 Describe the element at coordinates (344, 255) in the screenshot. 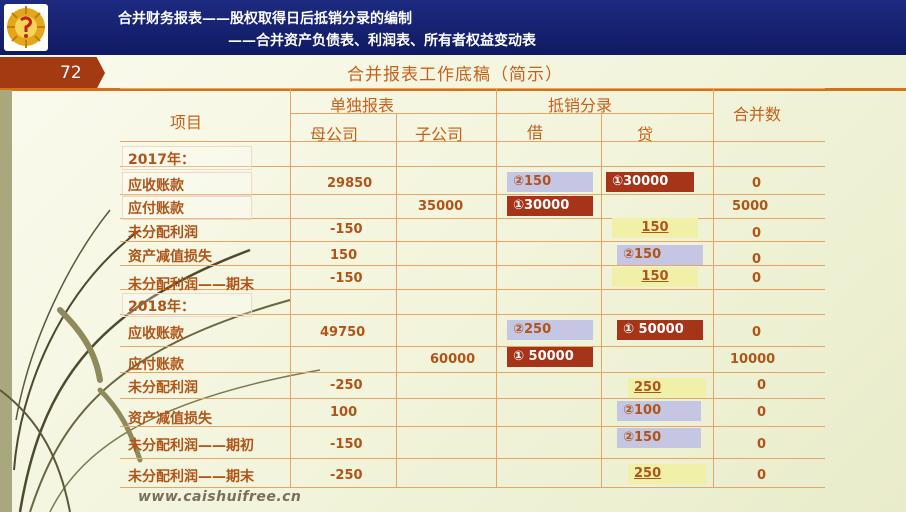

I see `parent-value: 150` at that location.